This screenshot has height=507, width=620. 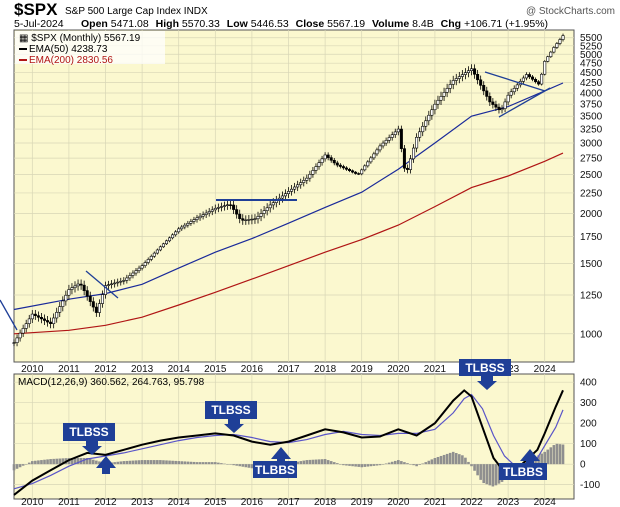 What do you see at coordinates (588, 444) in the screenshot?
I see `y-tick-label: 100` at bounding box center [588, 444].